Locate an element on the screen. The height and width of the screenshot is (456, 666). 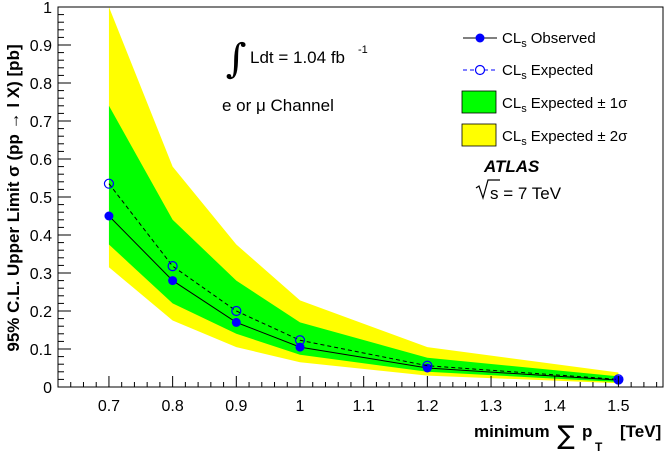
legend-label-expected: CLs Expected is located at coordinates (547, 72).